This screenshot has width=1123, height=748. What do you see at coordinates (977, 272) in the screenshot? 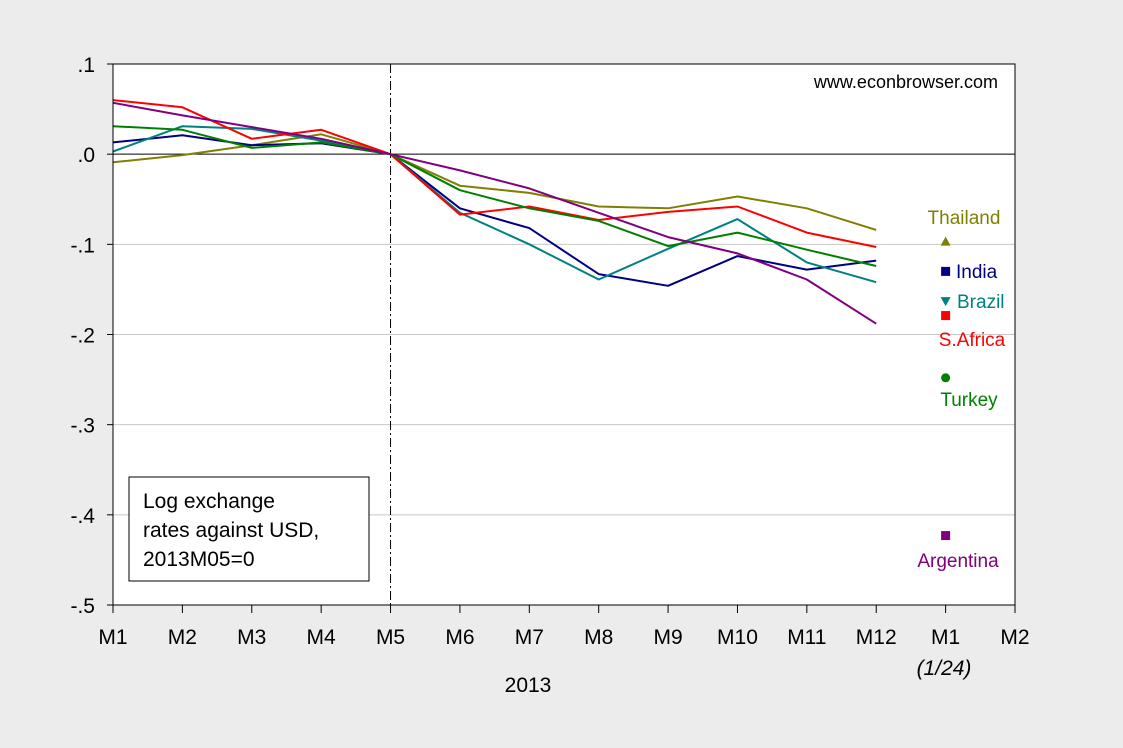
I see `series-label-india: India` at bounding box center [977, 272].